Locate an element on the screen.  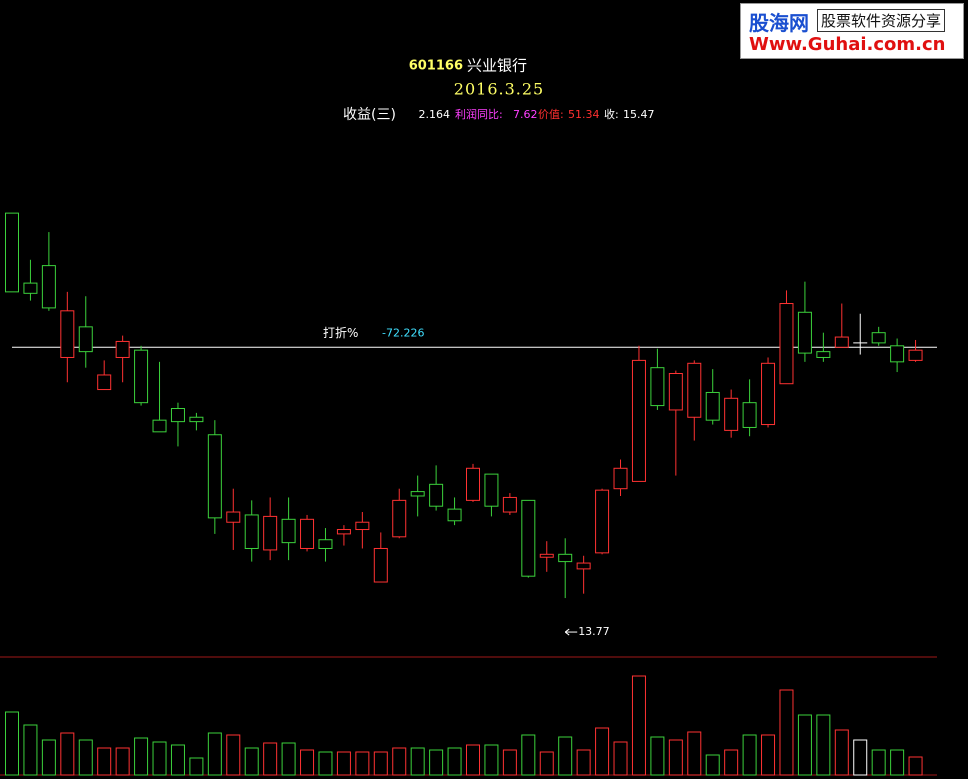
stock-name: 兴业银行 is located at coordinates (497, 66).